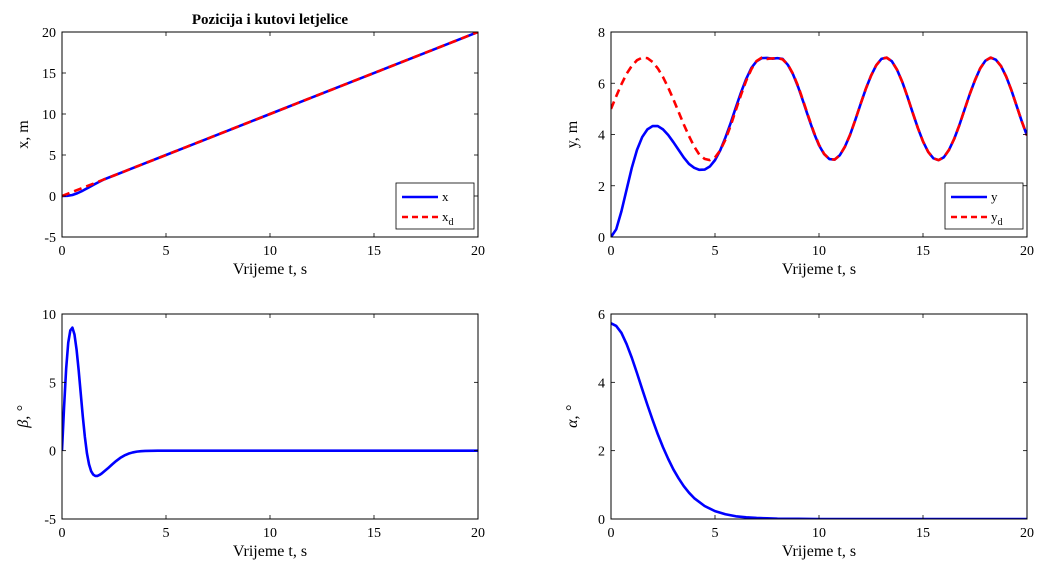  Describe the element at coordinates (448, 218) in the screenshot. I see `chart-x-legend-label: xd` at that location.